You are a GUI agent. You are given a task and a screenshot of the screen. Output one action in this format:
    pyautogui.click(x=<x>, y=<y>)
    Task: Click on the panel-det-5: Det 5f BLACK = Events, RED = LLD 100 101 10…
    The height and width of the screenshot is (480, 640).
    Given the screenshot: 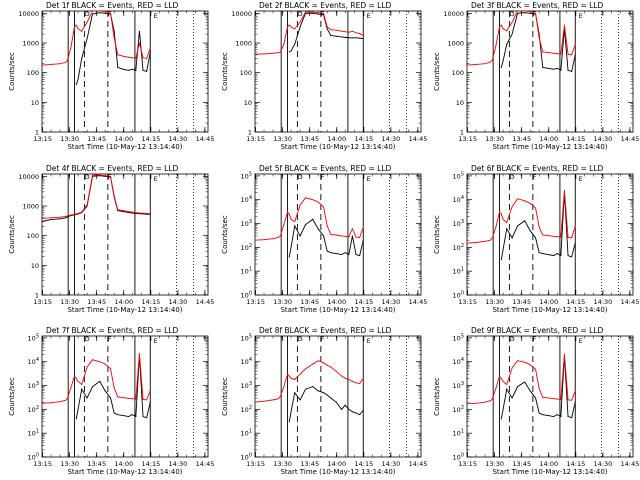 What is the action you would take?
    pyautogui.click(x=324, y=239)
    